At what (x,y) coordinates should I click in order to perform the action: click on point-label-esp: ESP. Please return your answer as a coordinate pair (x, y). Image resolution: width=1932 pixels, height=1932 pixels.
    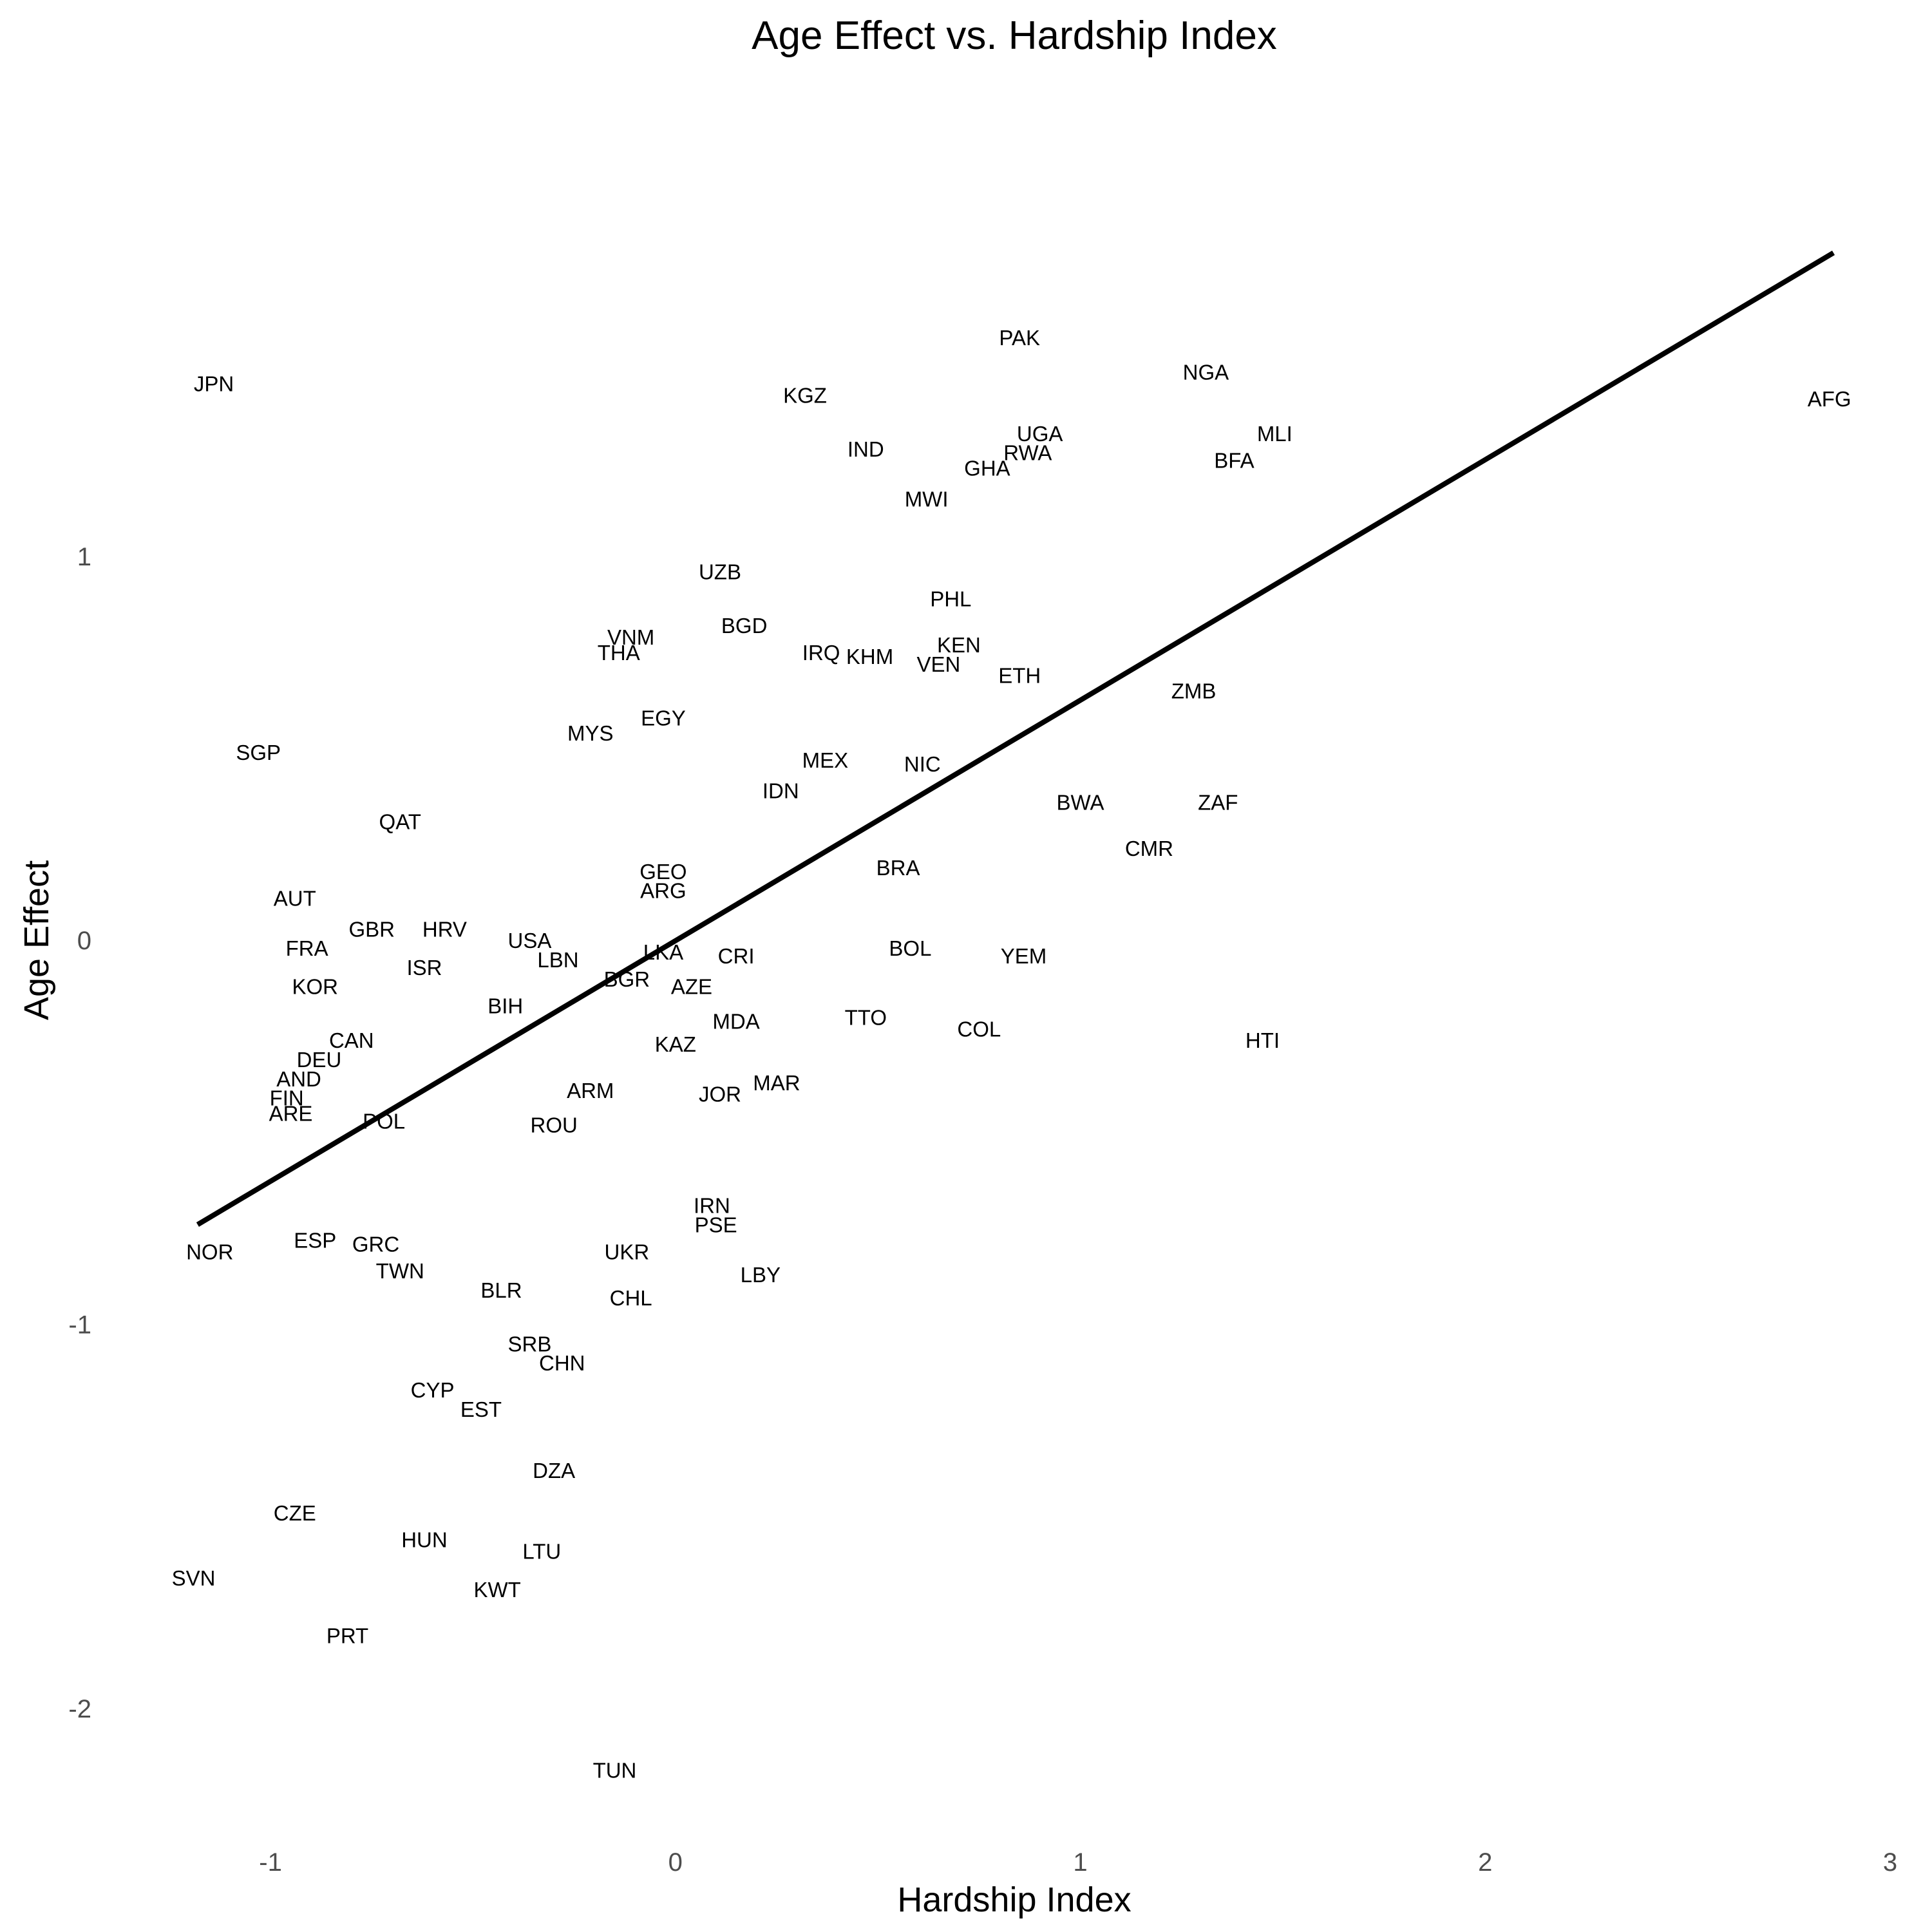
    Looking at the image, I should click on (315, 1240).